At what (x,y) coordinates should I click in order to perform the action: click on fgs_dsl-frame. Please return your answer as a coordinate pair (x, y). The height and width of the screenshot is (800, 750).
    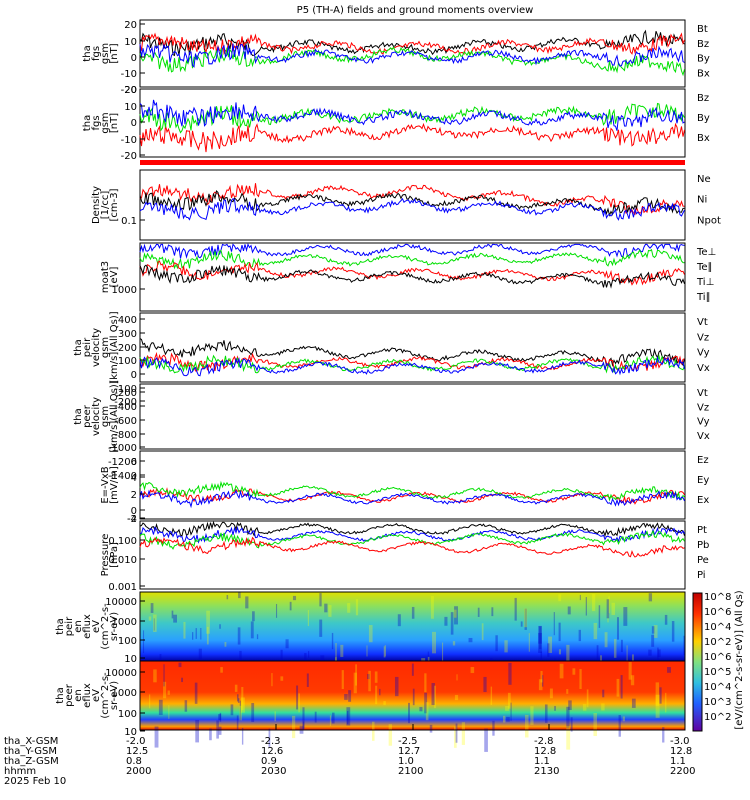
    Looking at the image, I should click on (412, 123).